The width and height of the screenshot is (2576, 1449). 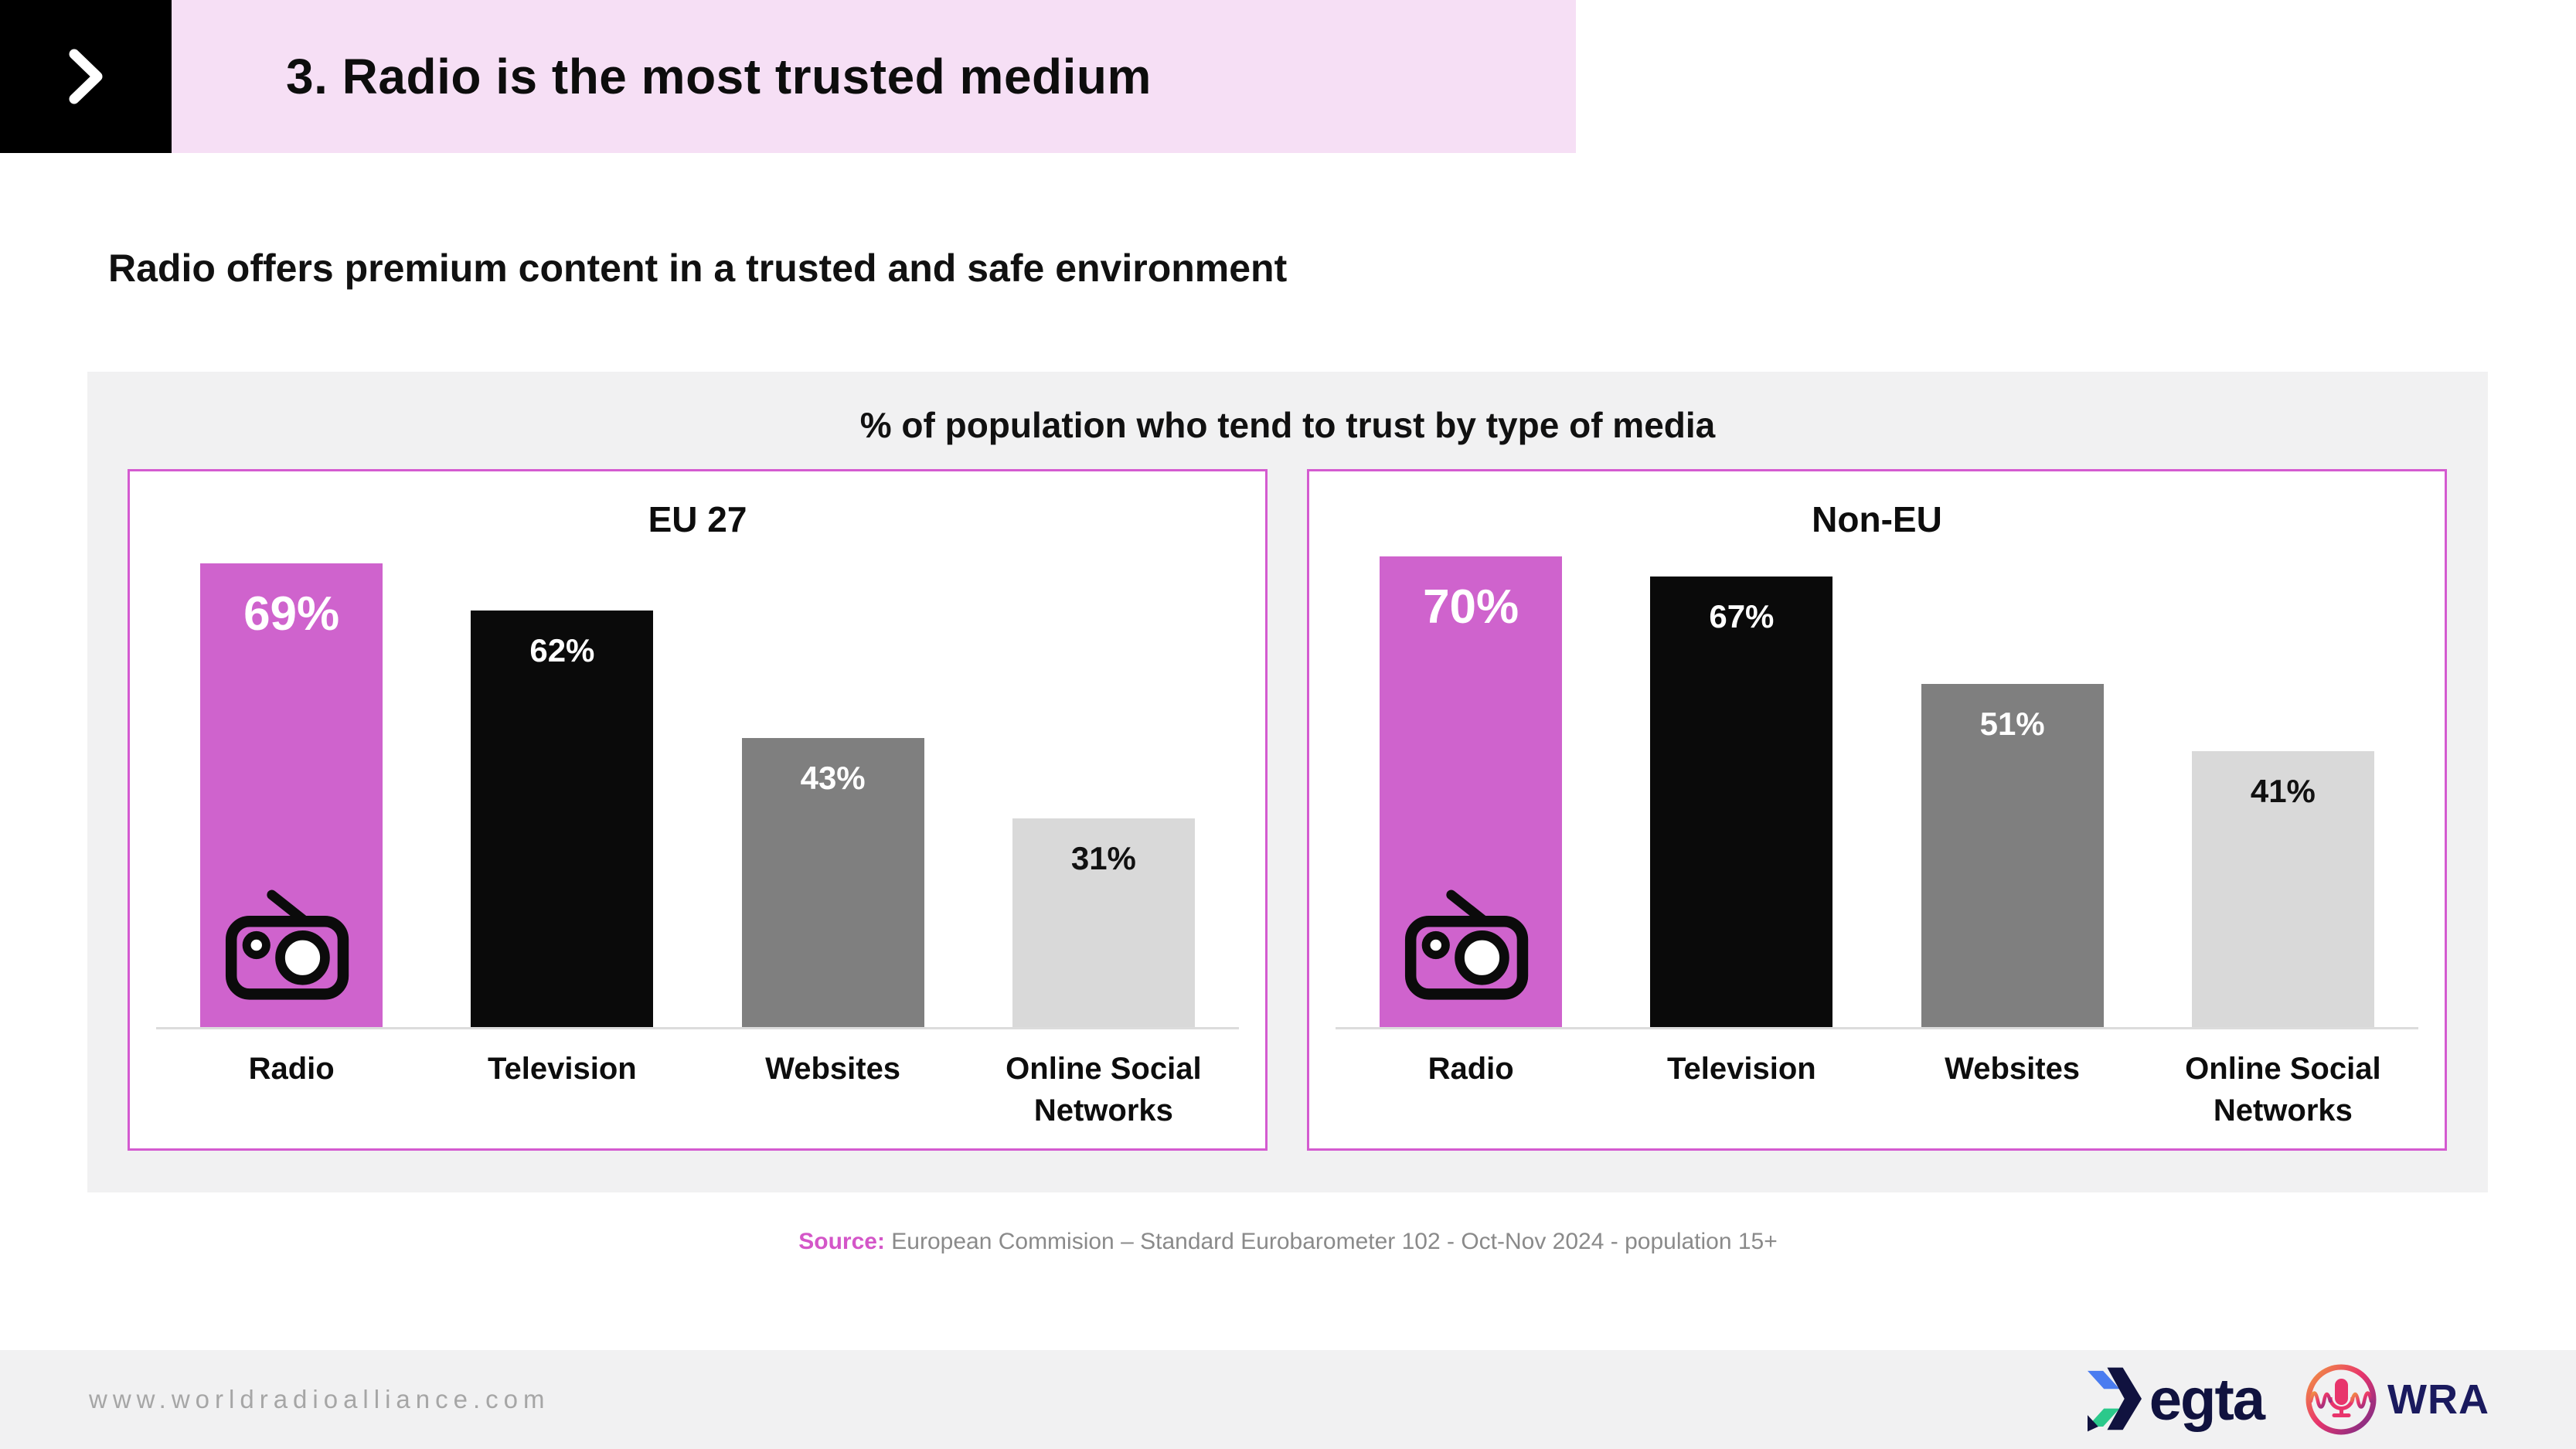 I want to click on bar-column-websites: 43%, so click(x=833, y=882).